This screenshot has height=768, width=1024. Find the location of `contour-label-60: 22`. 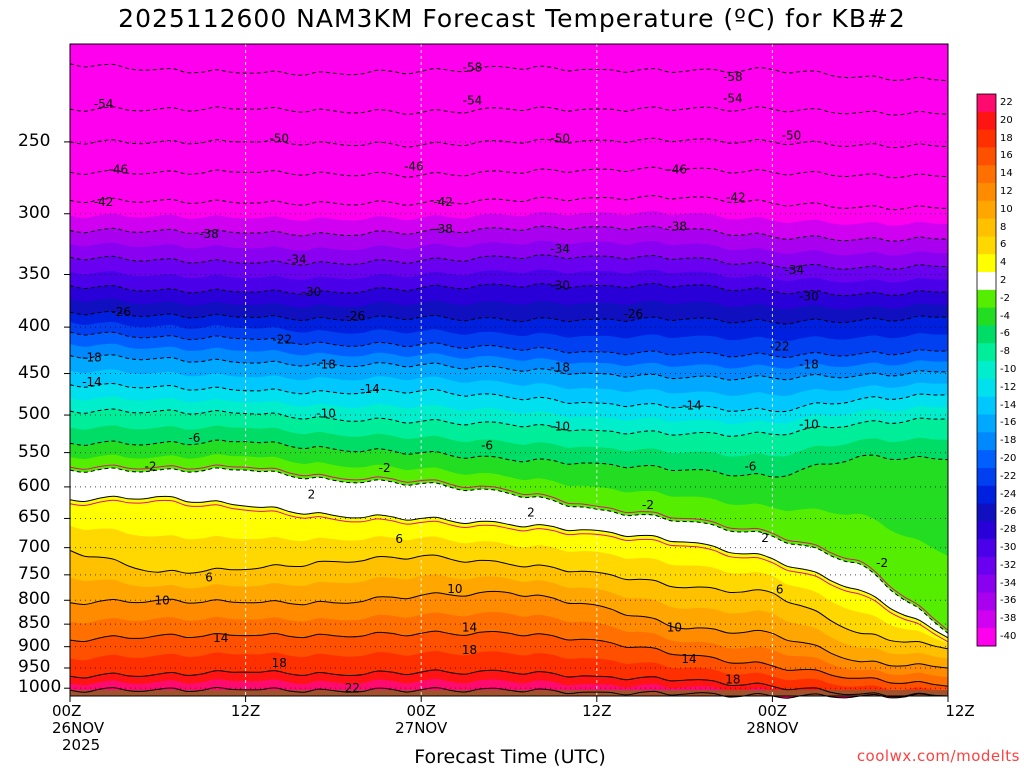

contour-label-60: 22 is located at coordinates (352, 688).